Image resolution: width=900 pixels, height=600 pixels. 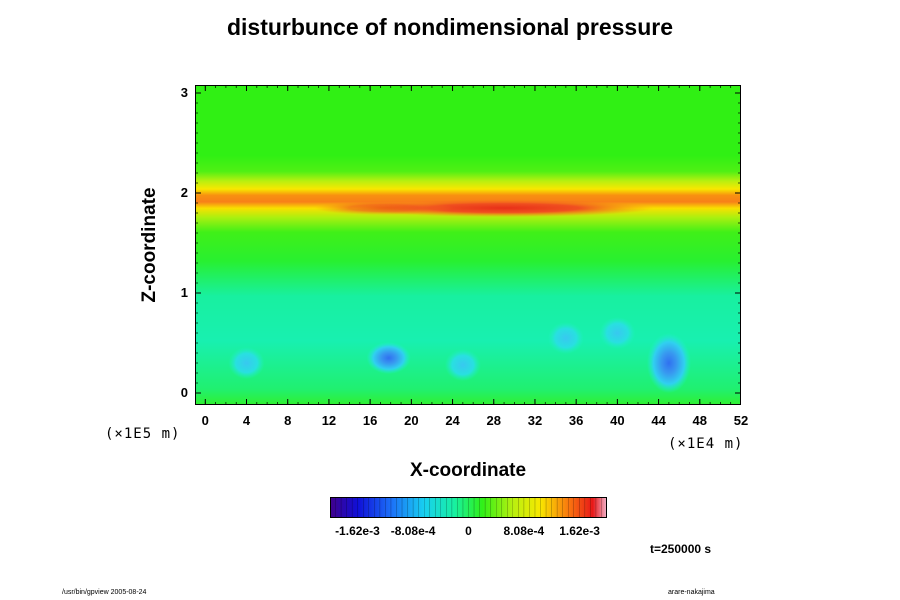 I want to click on time-label: t=250000 s, so click(x=681, y=549).